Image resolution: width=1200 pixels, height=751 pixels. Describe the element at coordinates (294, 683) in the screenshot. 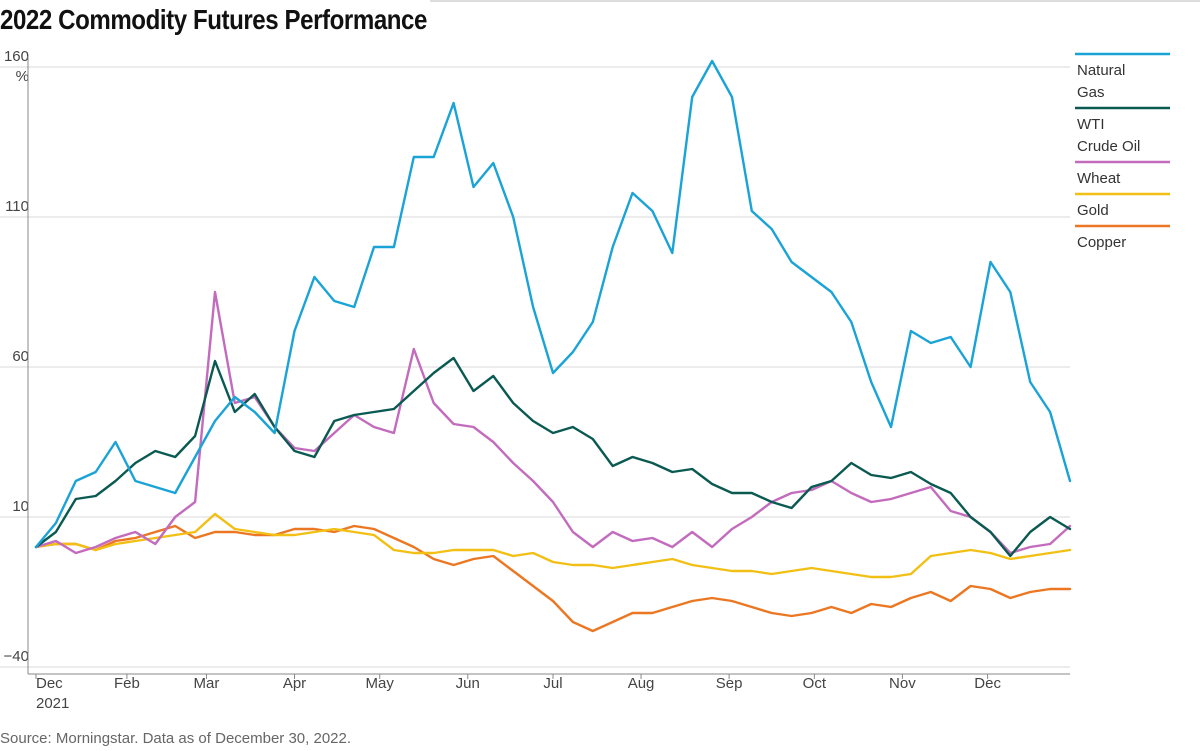

I see `x-tick-label: Apr` at that location.